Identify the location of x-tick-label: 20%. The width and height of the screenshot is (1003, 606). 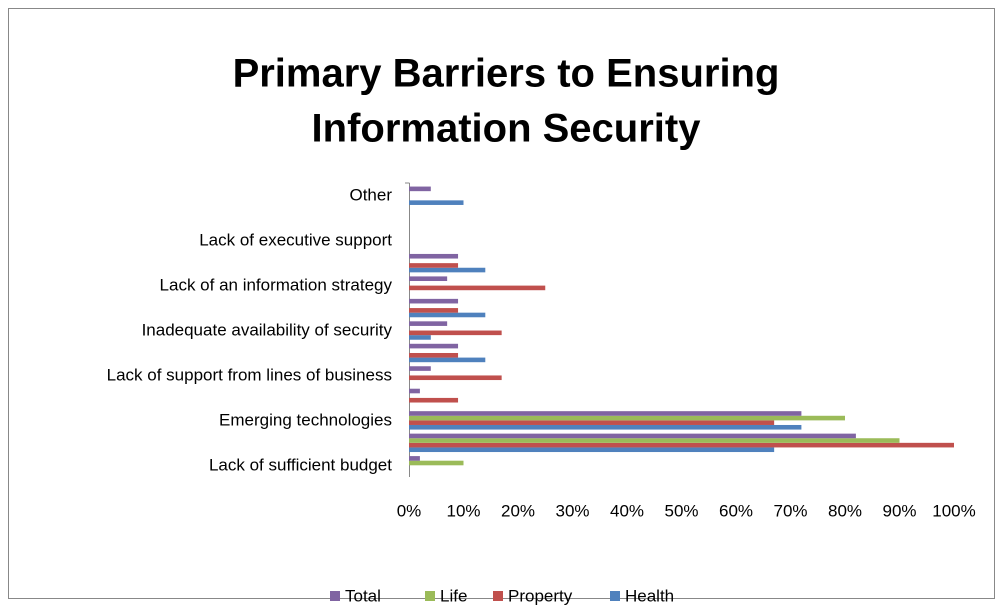
(518, 510).